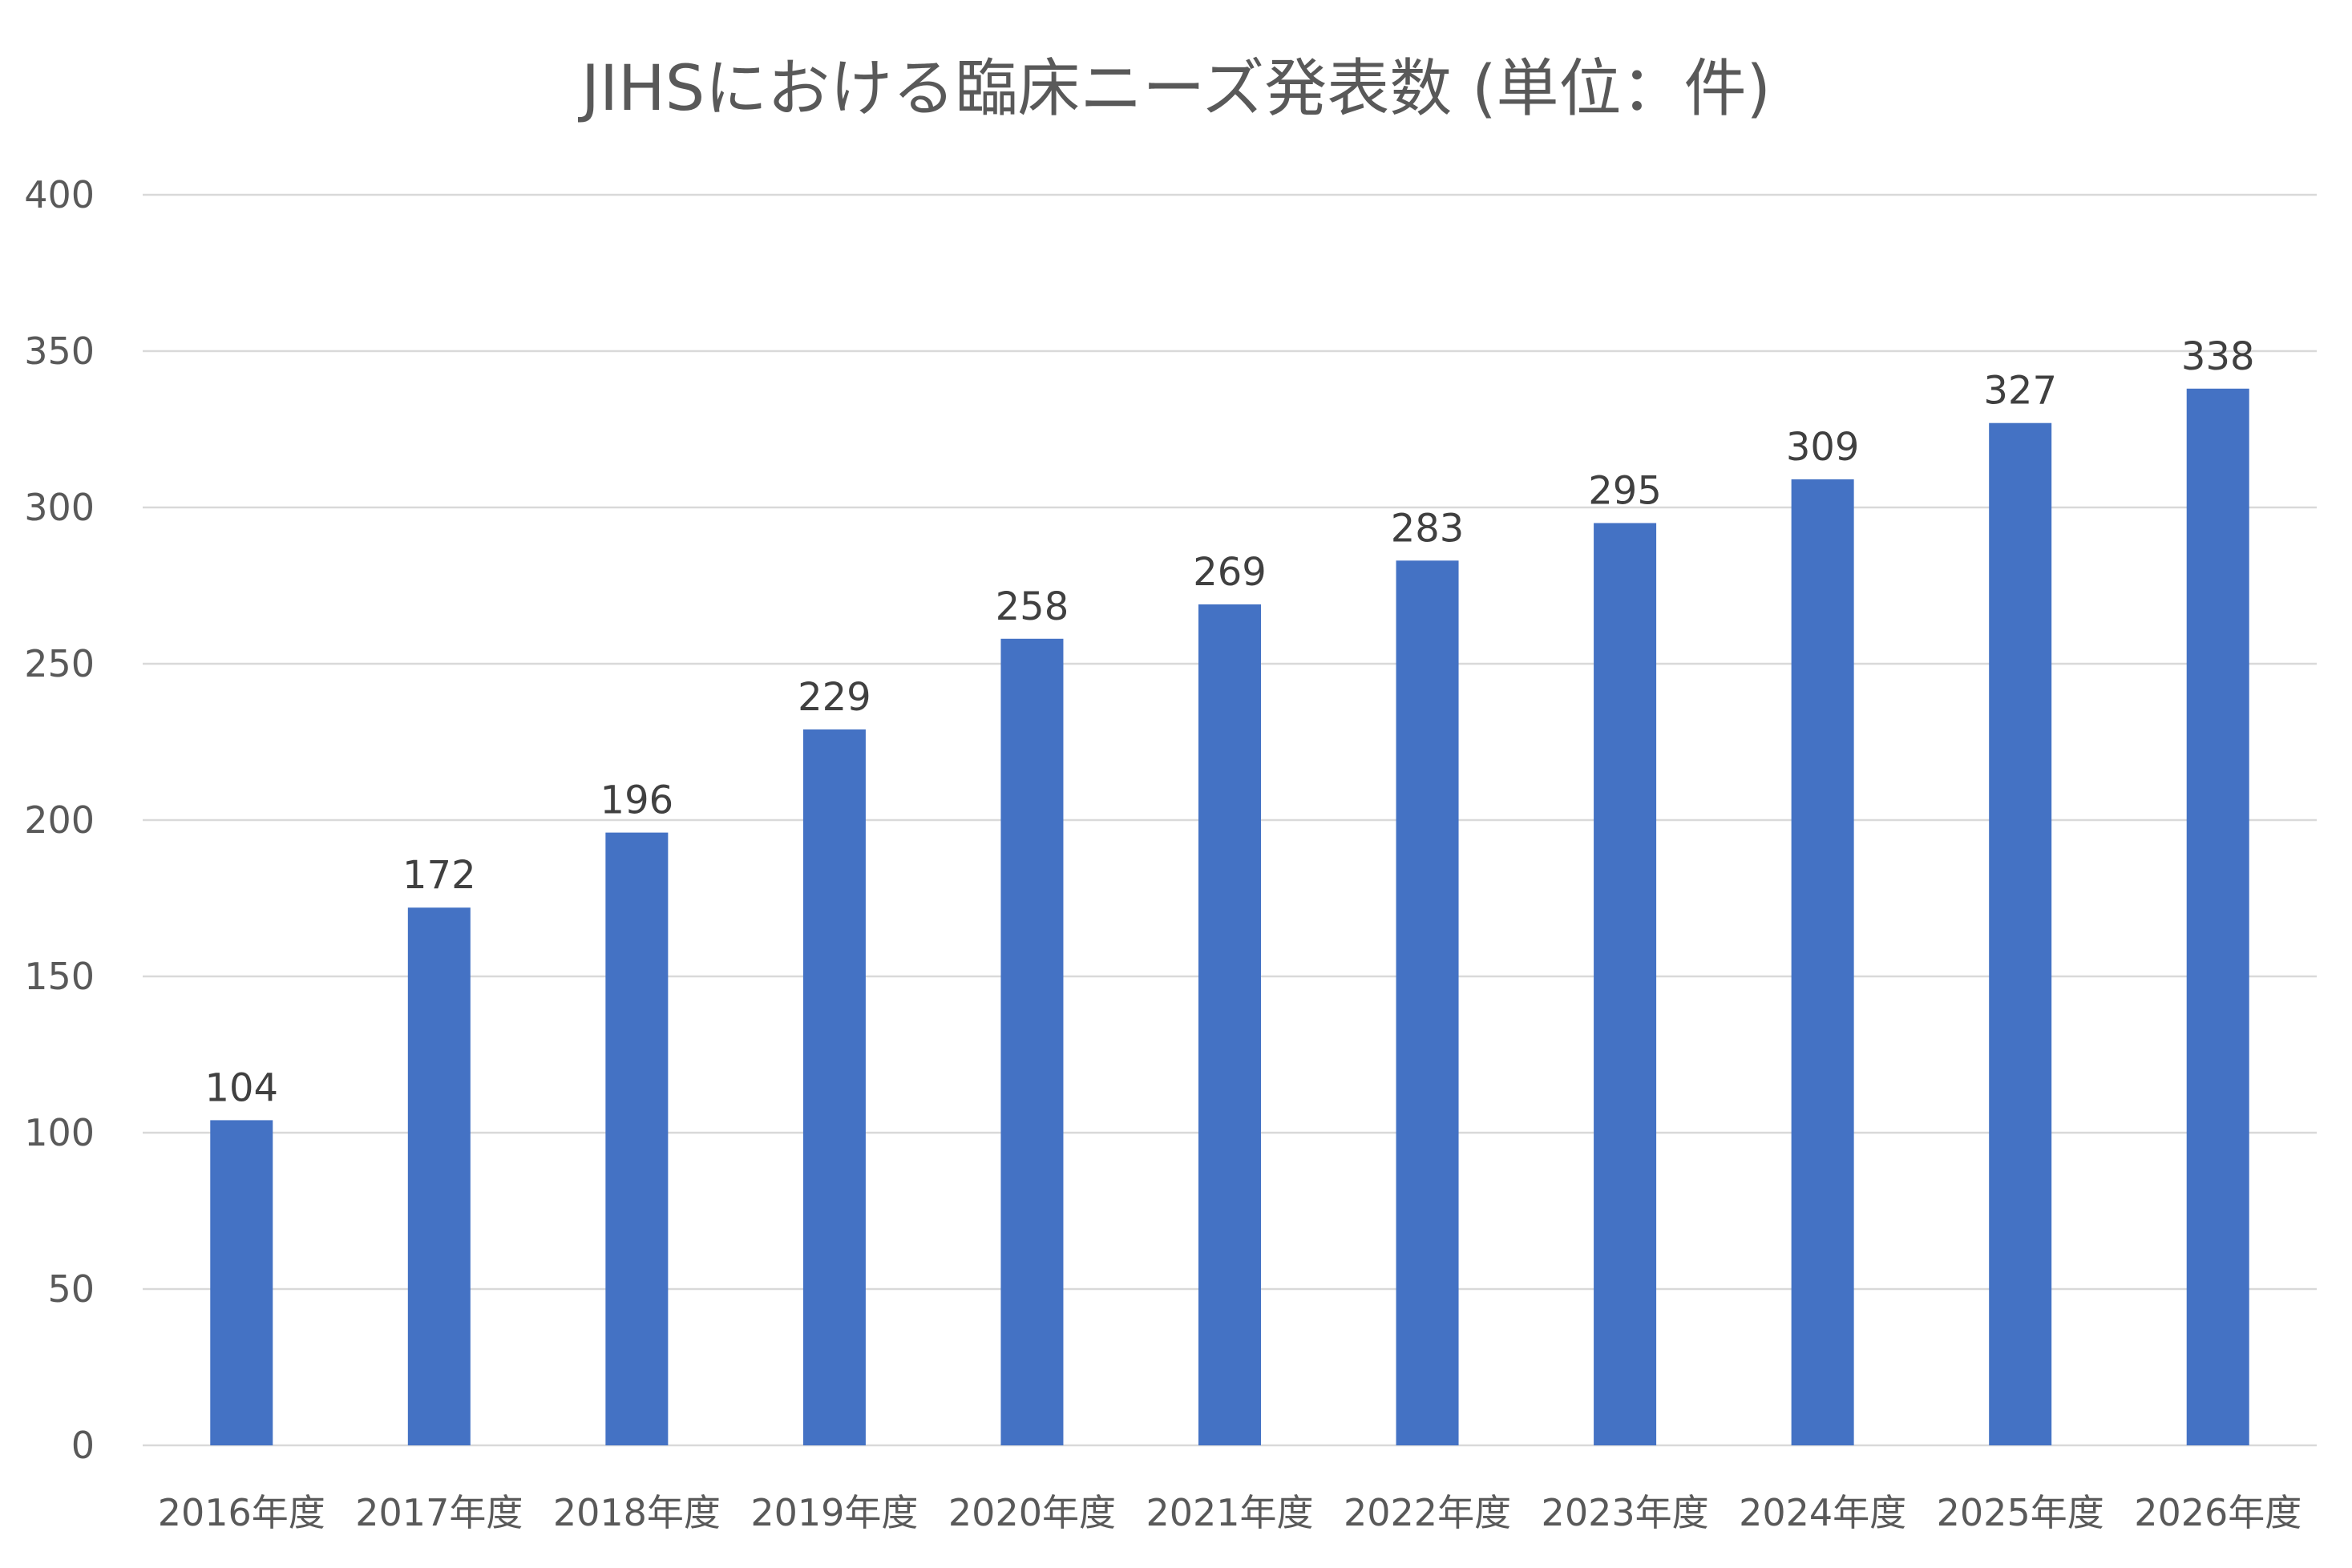 This screenshot has height=1568, width=2352. I want to click on x-tick-label: 2017年度, so click(439, 1512).